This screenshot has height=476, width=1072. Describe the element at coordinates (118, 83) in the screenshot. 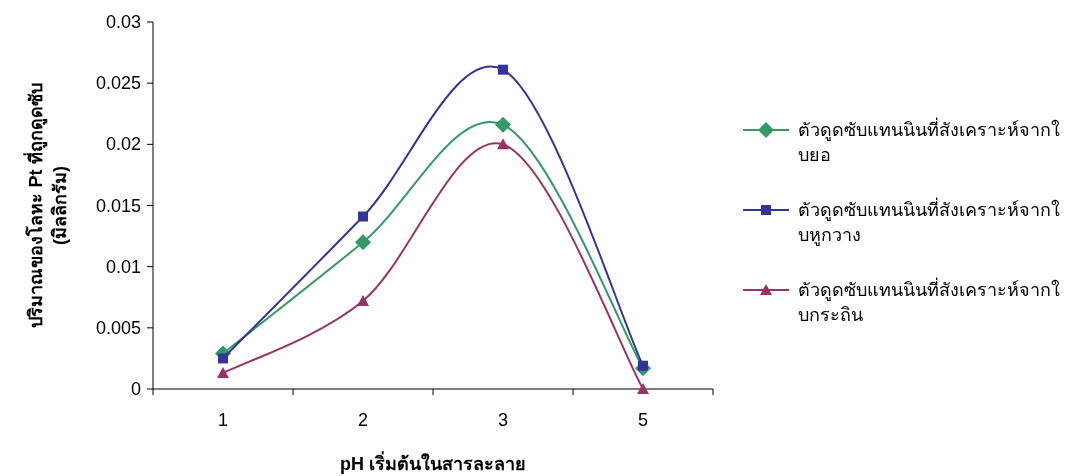

I see `y-tick-label: 0.025` at that location.